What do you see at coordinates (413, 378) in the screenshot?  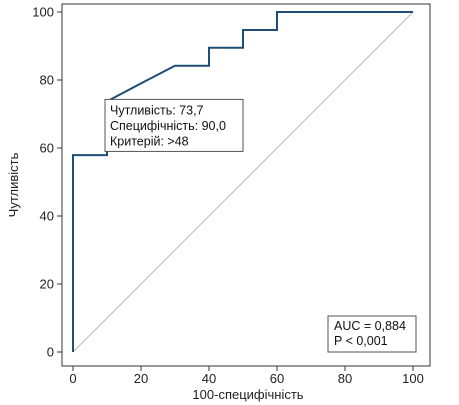 I see `x-tick-label: 100` at bounding box center [413, 378].